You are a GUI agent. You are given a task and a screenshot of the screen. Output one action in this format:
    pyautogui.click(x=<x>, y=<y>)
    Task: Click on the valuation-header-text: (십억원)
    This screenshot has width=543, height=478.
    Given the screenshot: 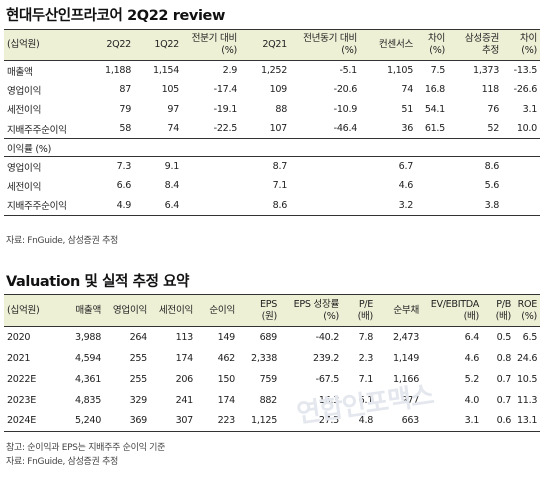 What is the action you would take?
    pyautogui.click(x=23, y=310)
    